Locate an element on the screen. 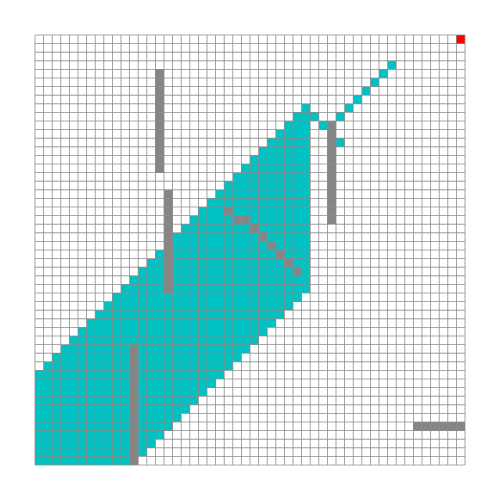  marker-cell is located at coordinates (460, 39).